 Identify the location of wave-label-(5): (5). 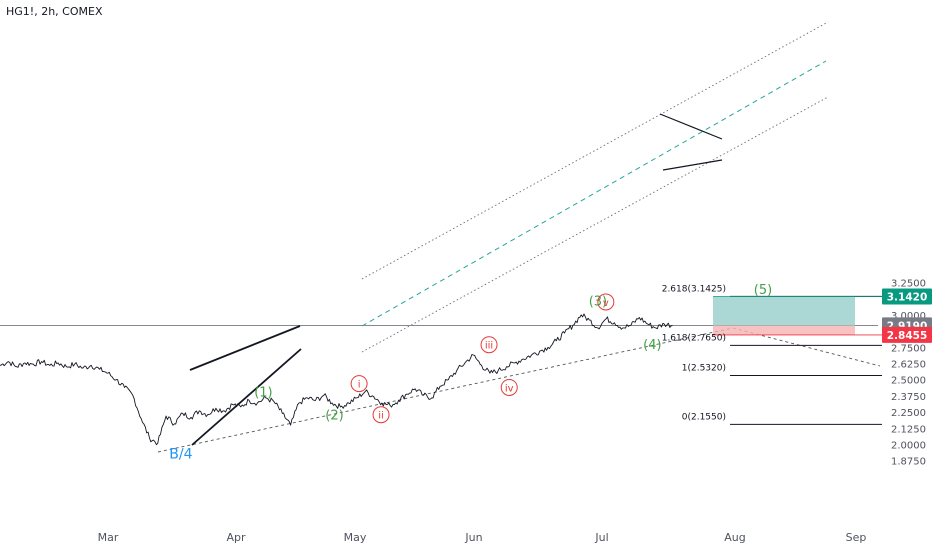
(763, 290).